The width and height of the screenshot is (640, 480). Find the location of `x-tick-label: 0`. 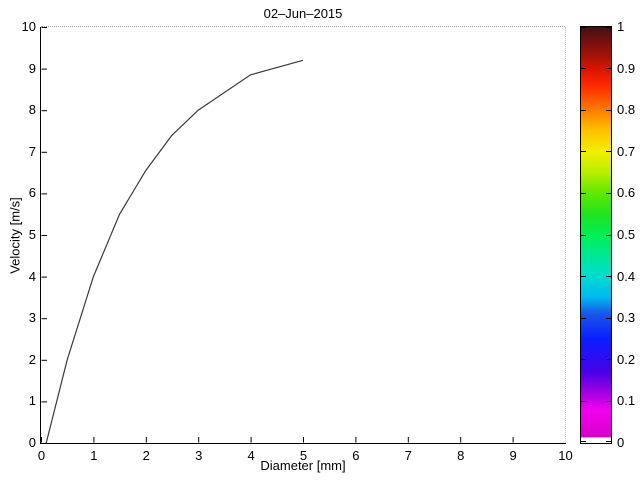

x-tick-label: 0 is located at coordinates (41, 455).